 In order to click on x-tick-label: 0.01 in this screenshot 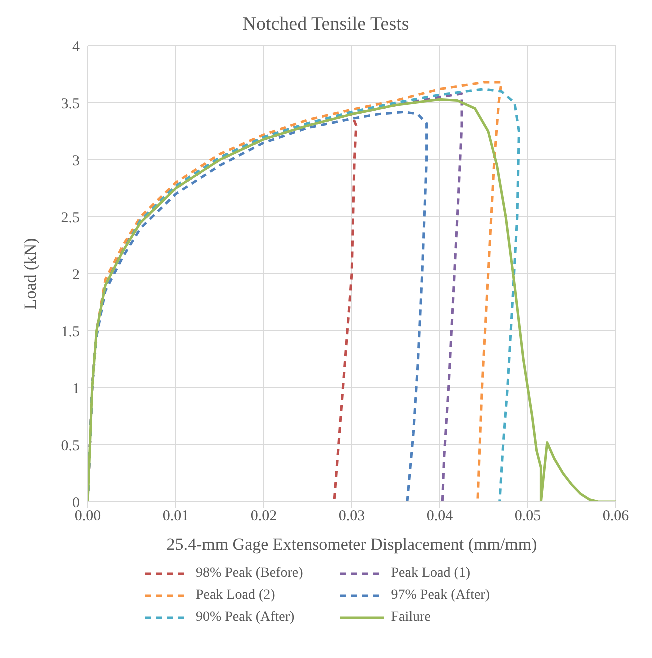, I will do `click(176, 516)`.